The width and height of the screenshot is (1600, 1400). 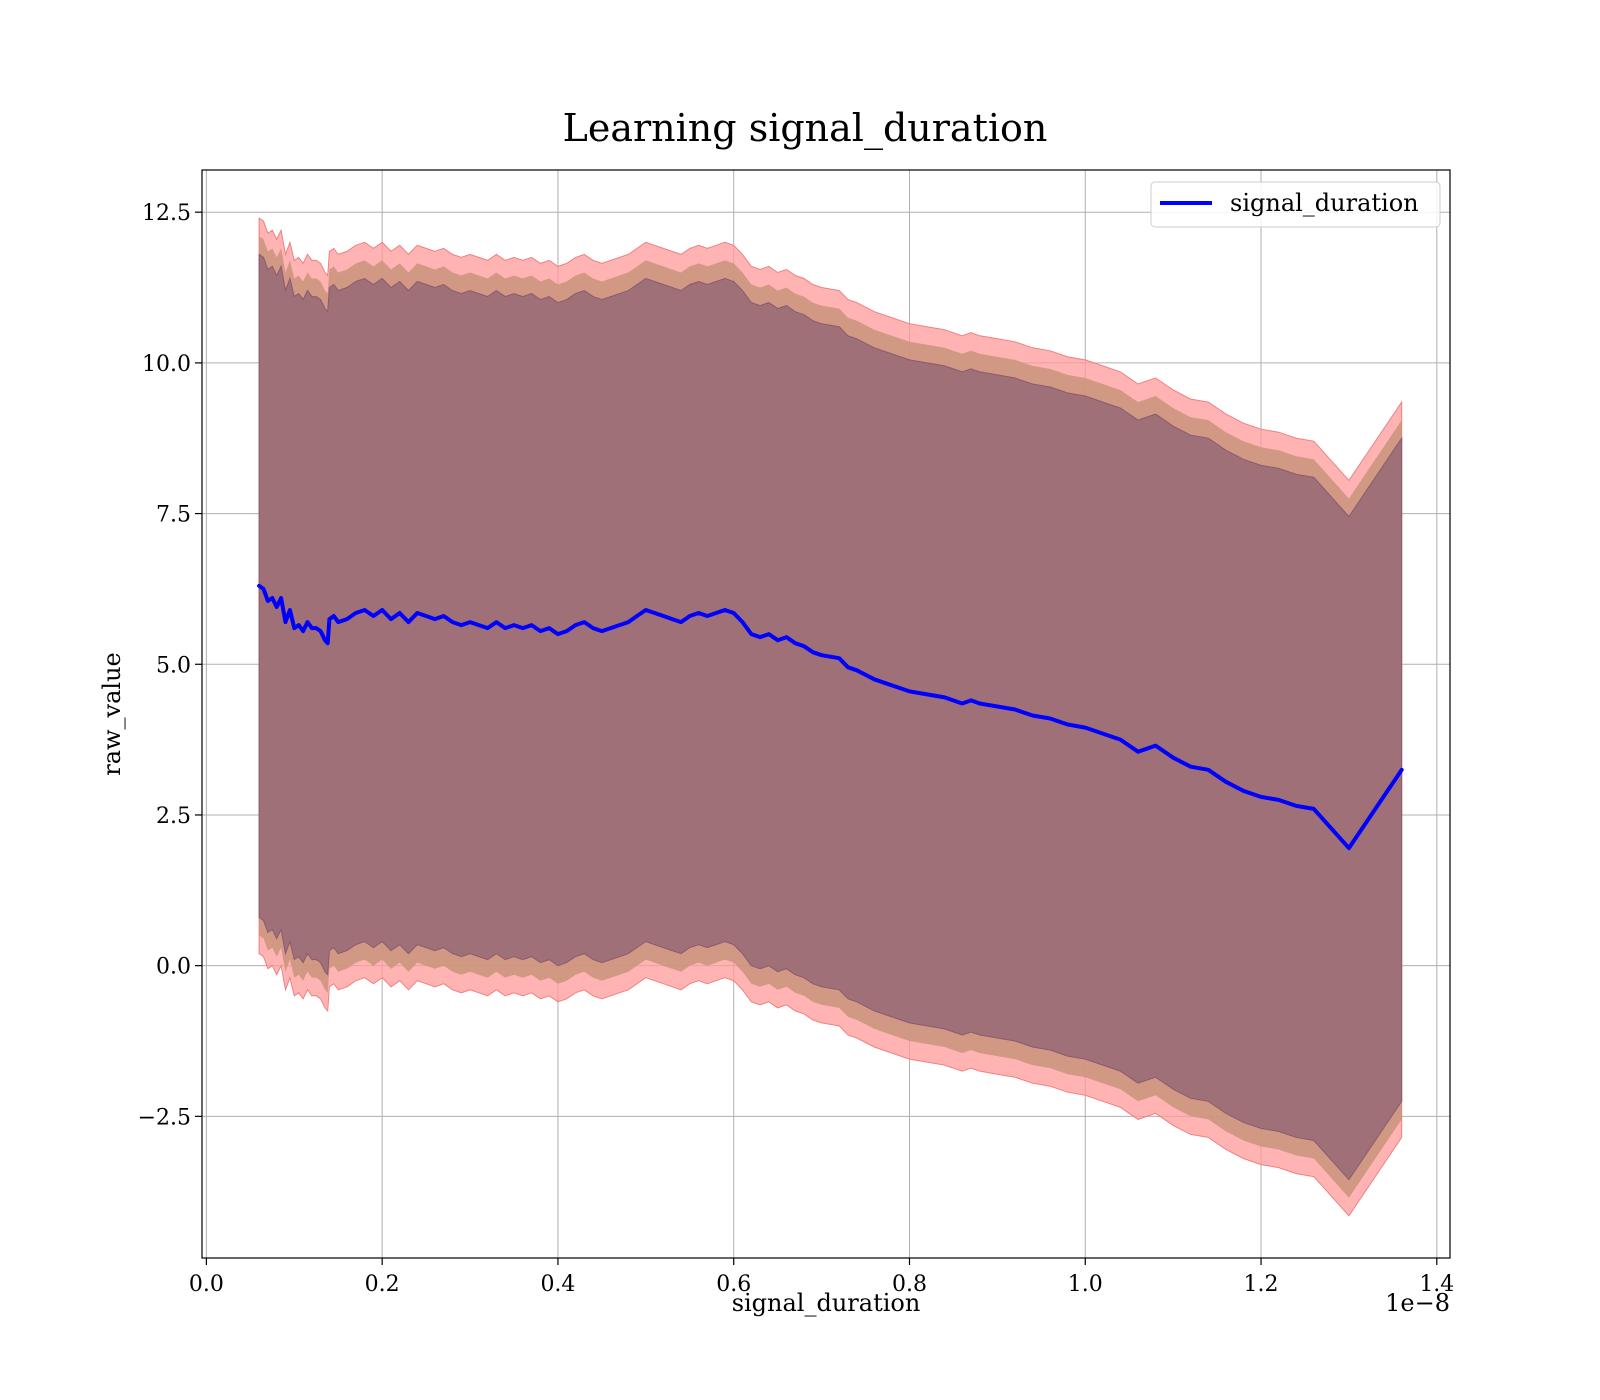 What do you see at coordinates (805, 128) in the screenshot?
I see `chart-title: Learning signal_duration` at bounding box center [805, 128].